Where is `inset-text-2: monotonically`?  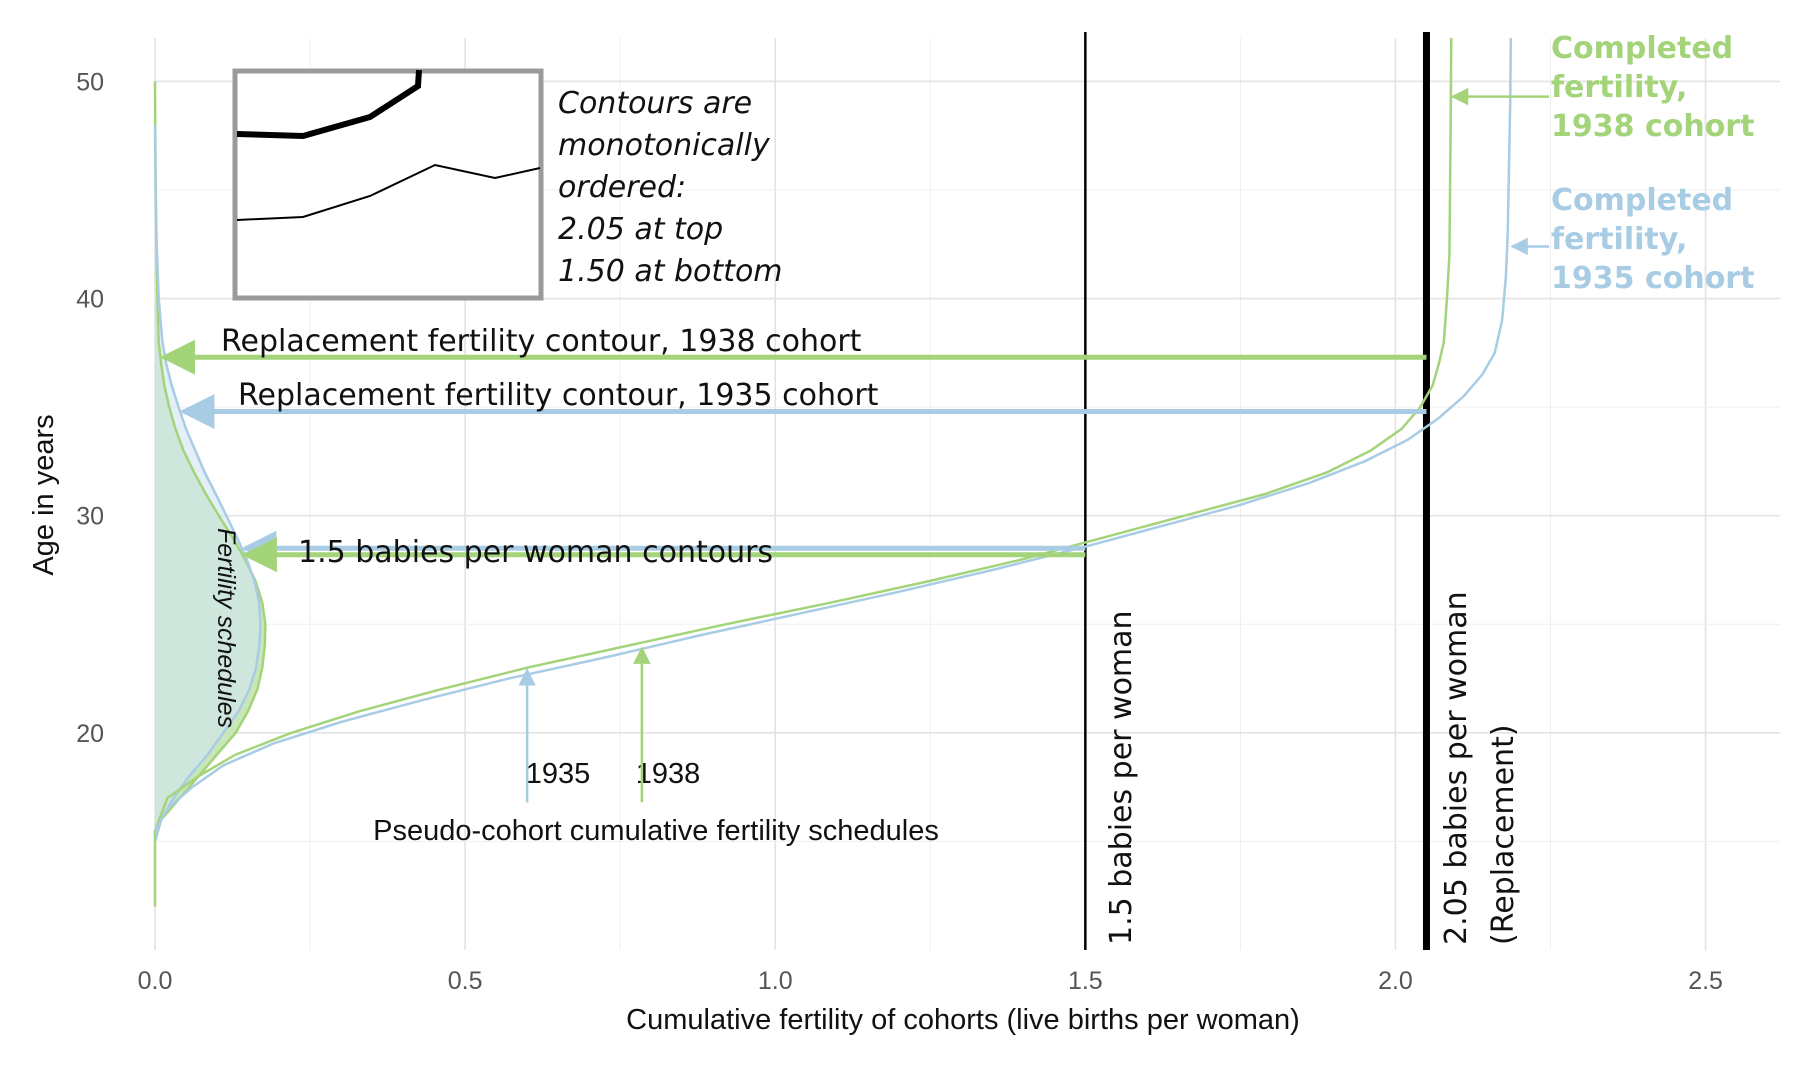 inset-text-2: monotonically is located at coordinates (664, 145).